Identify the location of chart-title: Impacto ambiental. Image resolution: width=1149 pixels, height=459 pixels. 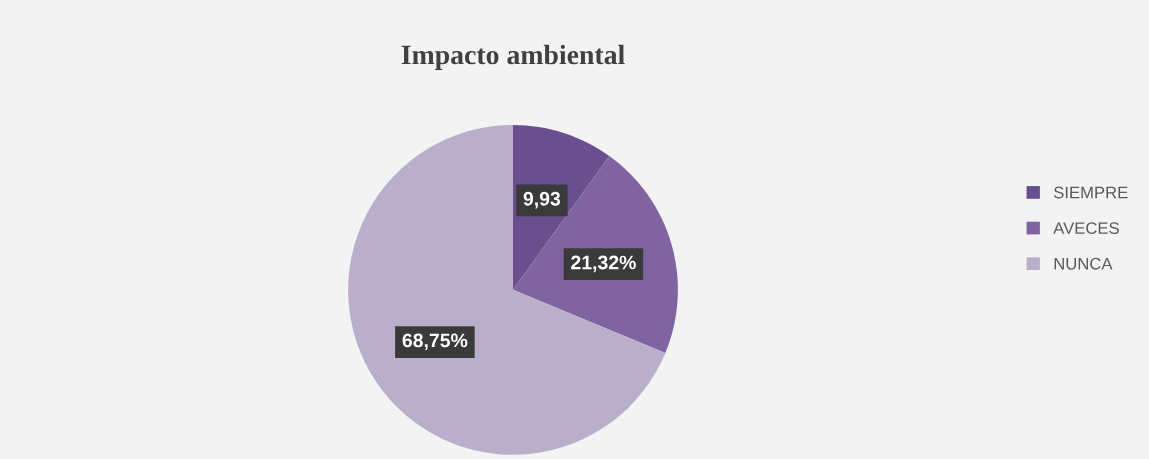
(513, 57).